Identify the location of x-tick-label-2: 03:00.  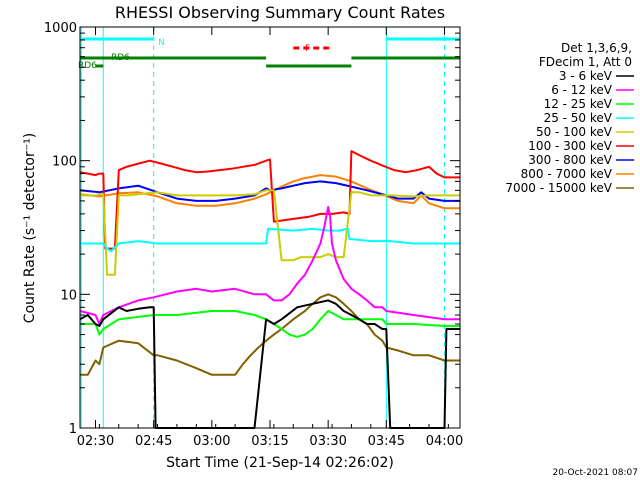
(211, 441).